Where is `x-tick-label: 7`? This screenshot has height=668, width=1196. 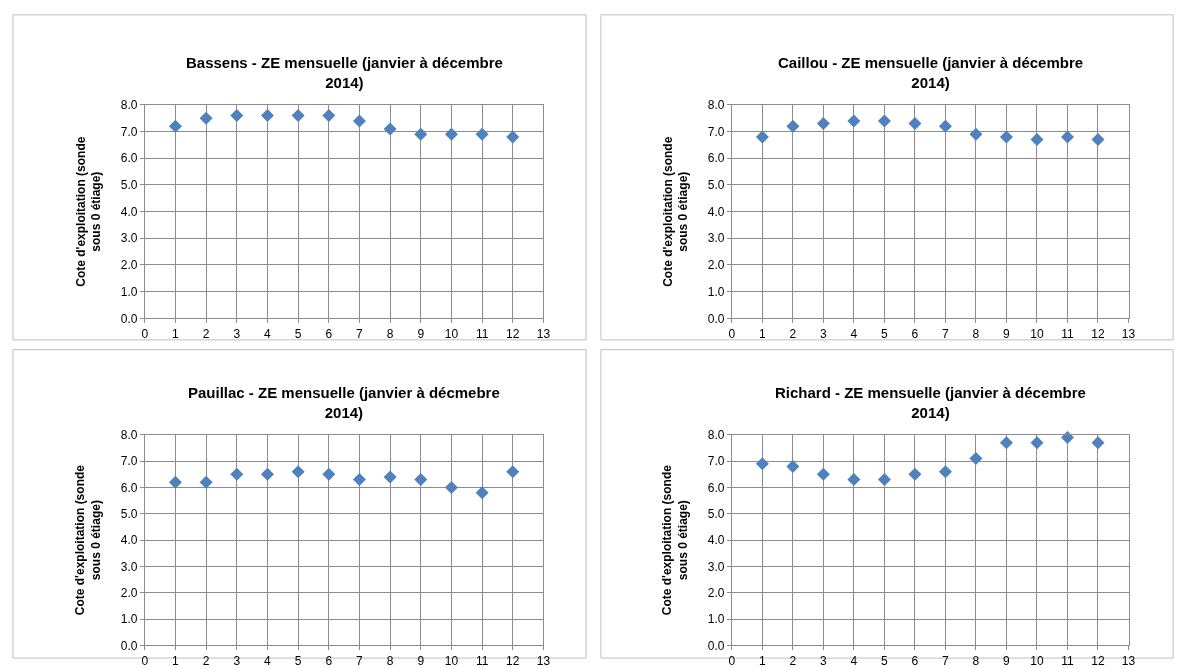
x-tick-label: 7 is located at coordinates (946, 333).